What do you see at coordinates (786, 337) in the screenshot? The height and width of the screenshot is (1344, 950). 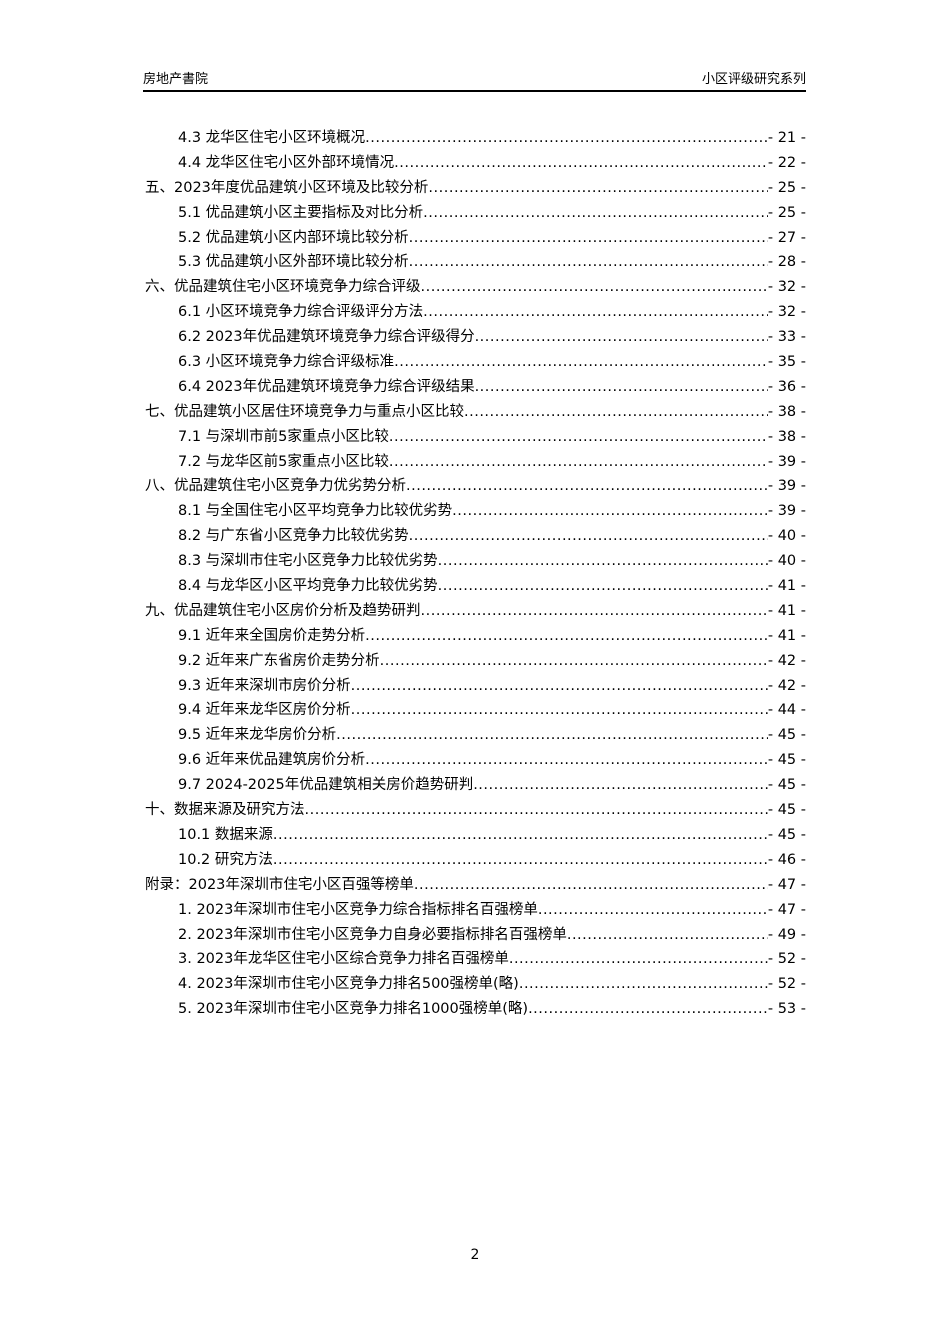 I see `toc-entry-page: - 33 -` at bounding box center [786, 337].